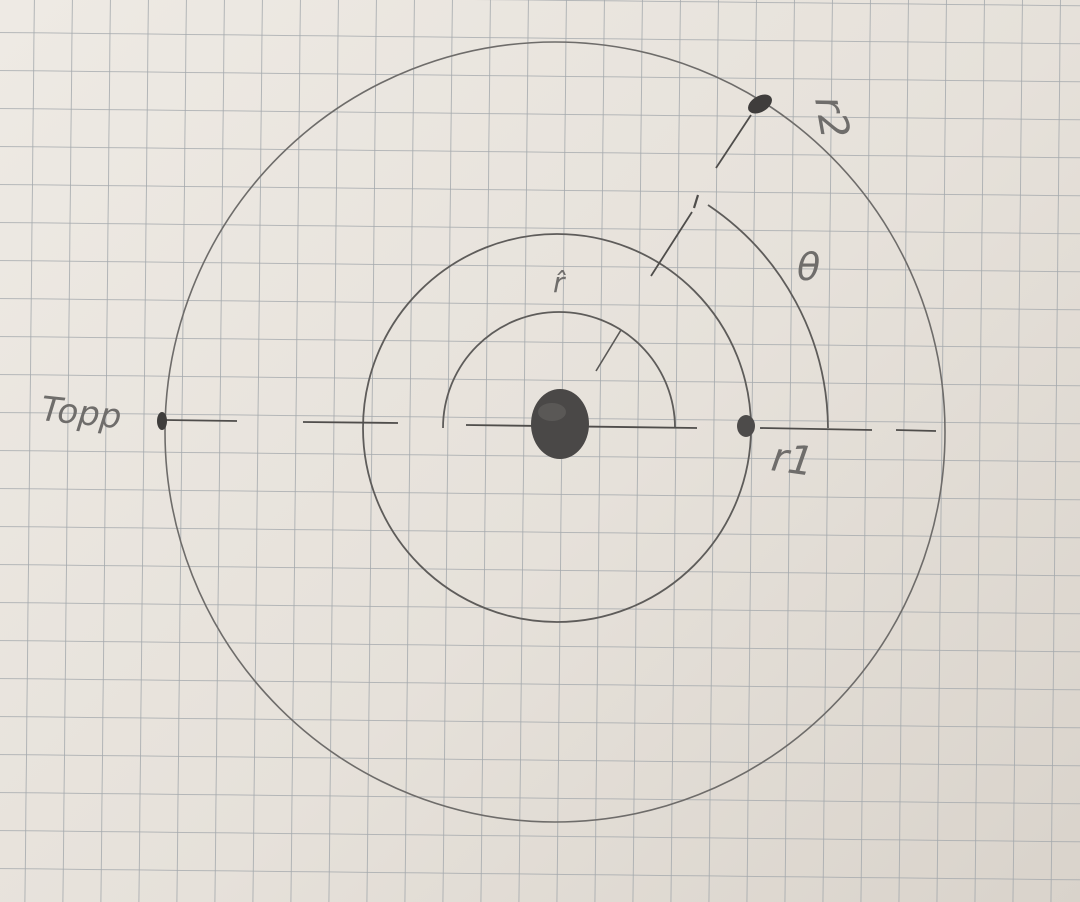 The image size is (1080, 902). I want to click on theta-angle-arc, so click(768, 316).